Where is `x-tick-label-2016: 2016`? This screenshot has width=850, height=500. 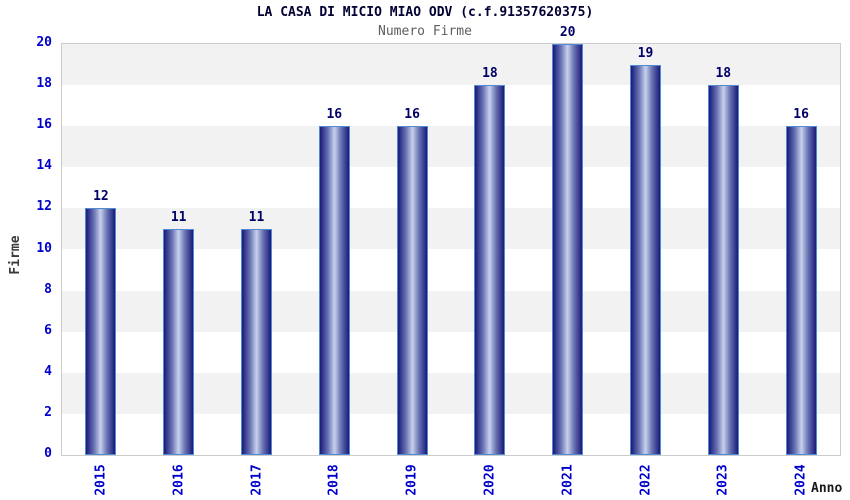 x-tick-label-2016: 2016 is located at coordinates (179, 480).